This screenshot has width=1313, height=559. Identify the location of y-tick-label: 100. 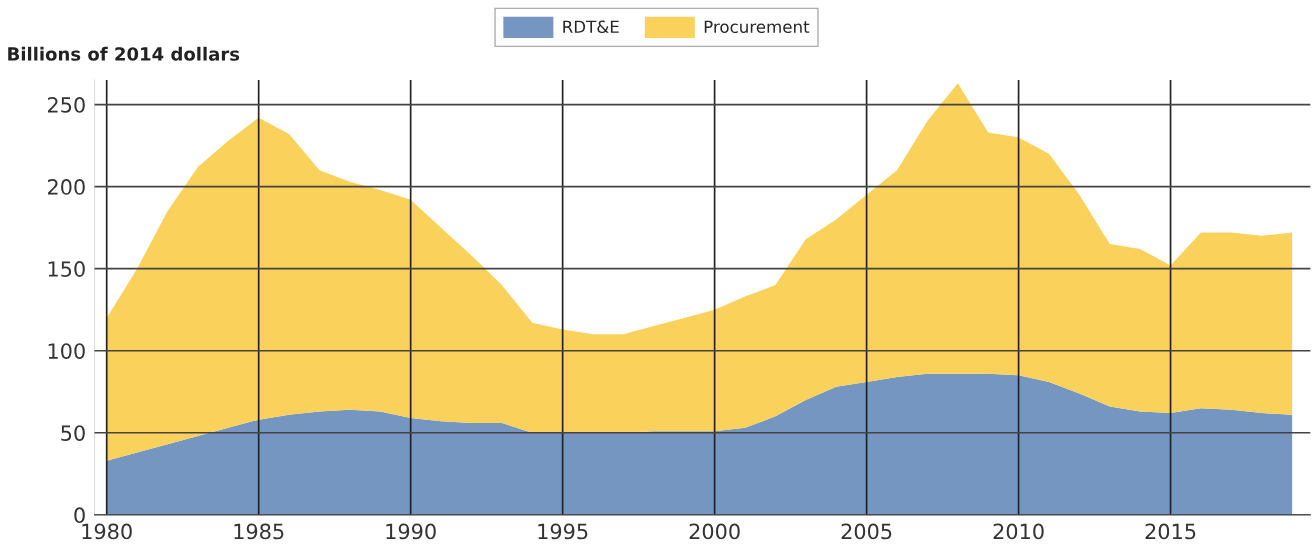
(66, 351).